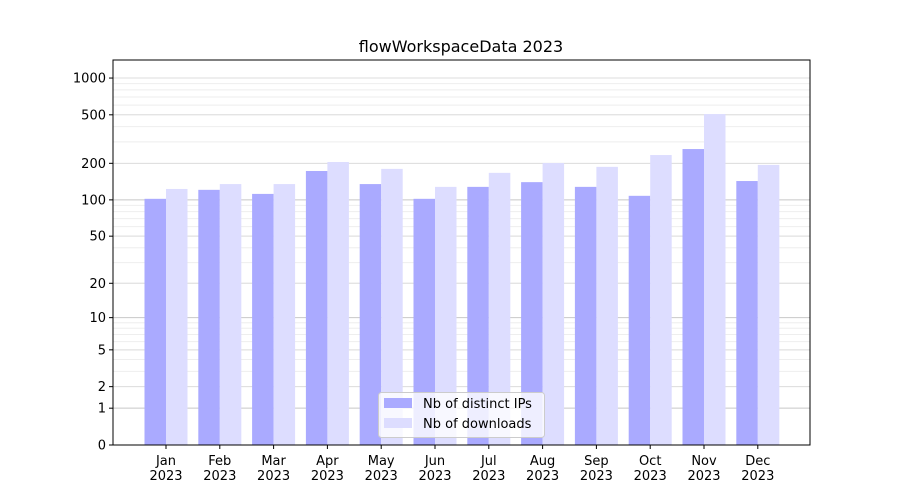 The width and height of the screenshot is (900, 504). Describe the element at coordinates (757, 469) in the screenshot. I see `x-tick-label: Dec 2023` at that location.